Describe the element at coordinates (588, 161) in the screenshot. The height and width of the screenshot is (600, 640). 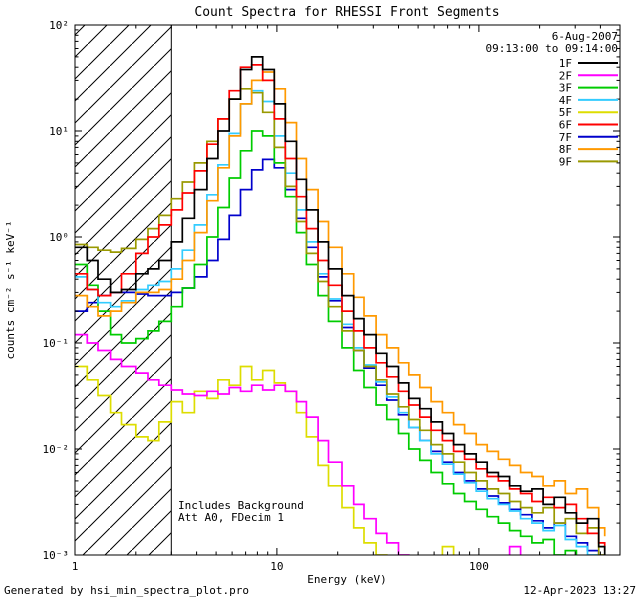
I see `legend-entry-9F: 9F` at that location.